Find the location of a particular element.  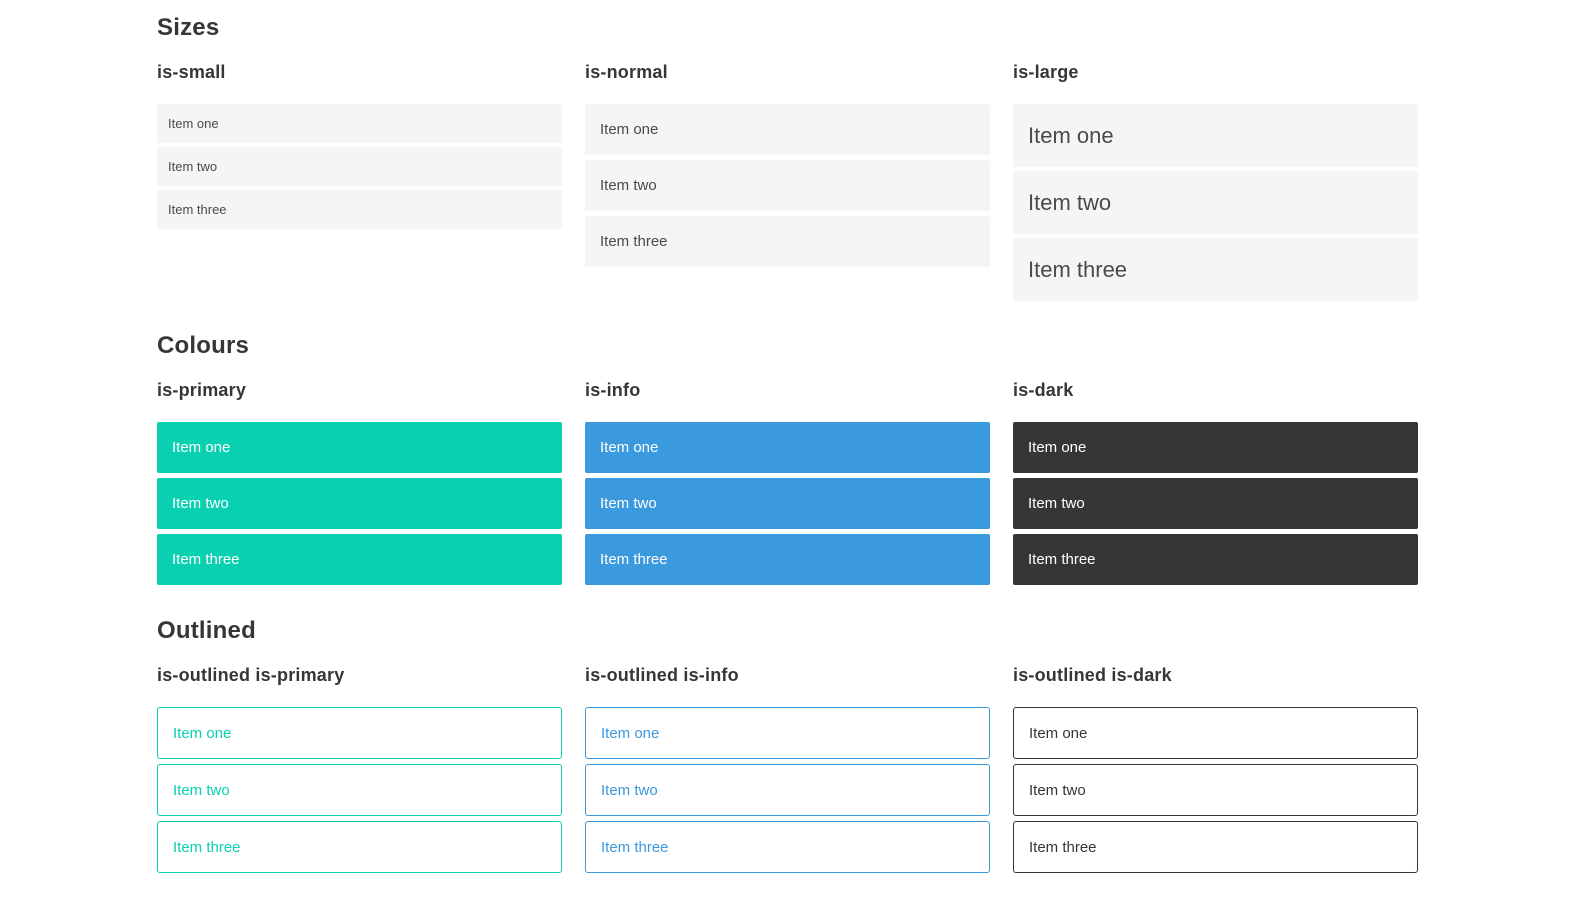

list-is-normal: Item one Item two Item three is located at coordinates (787, 185).